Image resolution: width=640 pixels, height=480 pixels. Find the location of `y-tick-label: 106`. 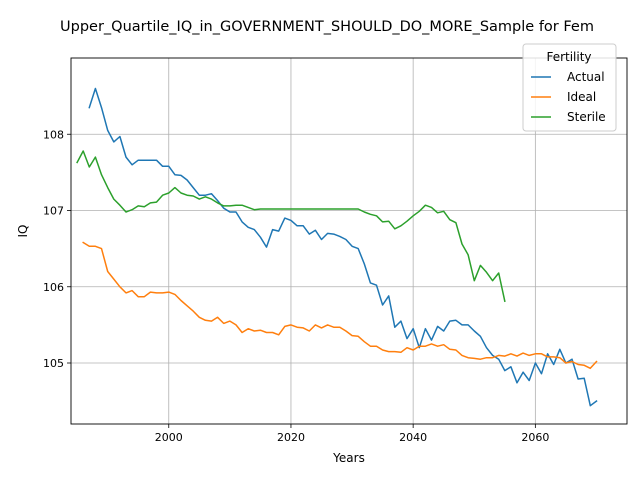

y-tick-label: 106 is located at coordinates (53, 287).